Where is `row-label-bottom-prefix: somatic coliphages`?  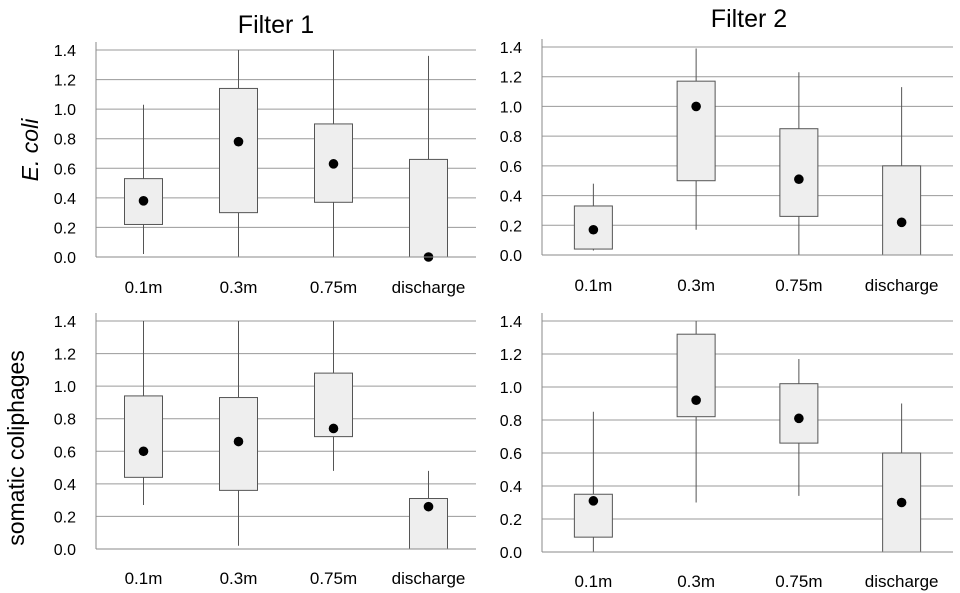
row-label-bottom-prefix: somatic coliphages is located at coordinates (16, 448).